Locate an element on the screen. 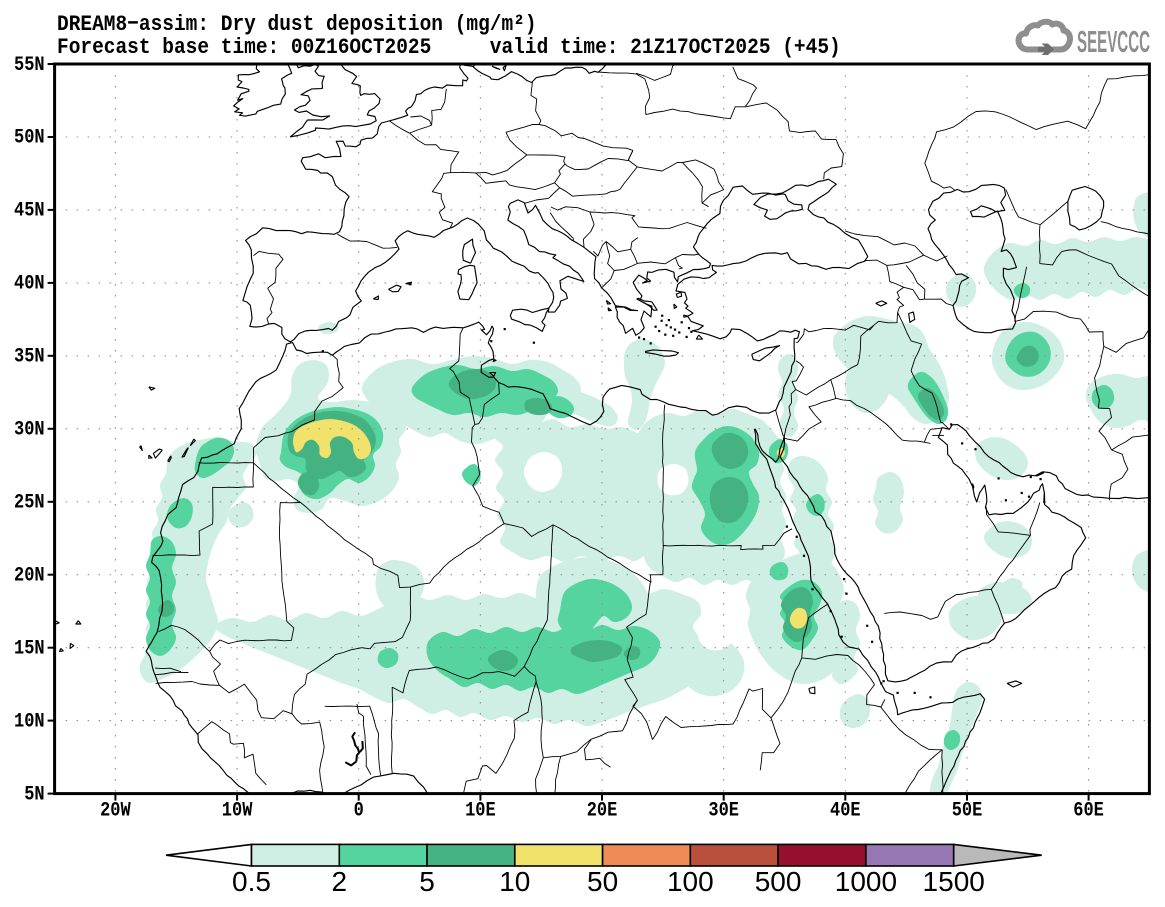 Image resolution: width=1165 pixels, height=907 pixels. svg-text: 25N is located at coordinates (29, 502).